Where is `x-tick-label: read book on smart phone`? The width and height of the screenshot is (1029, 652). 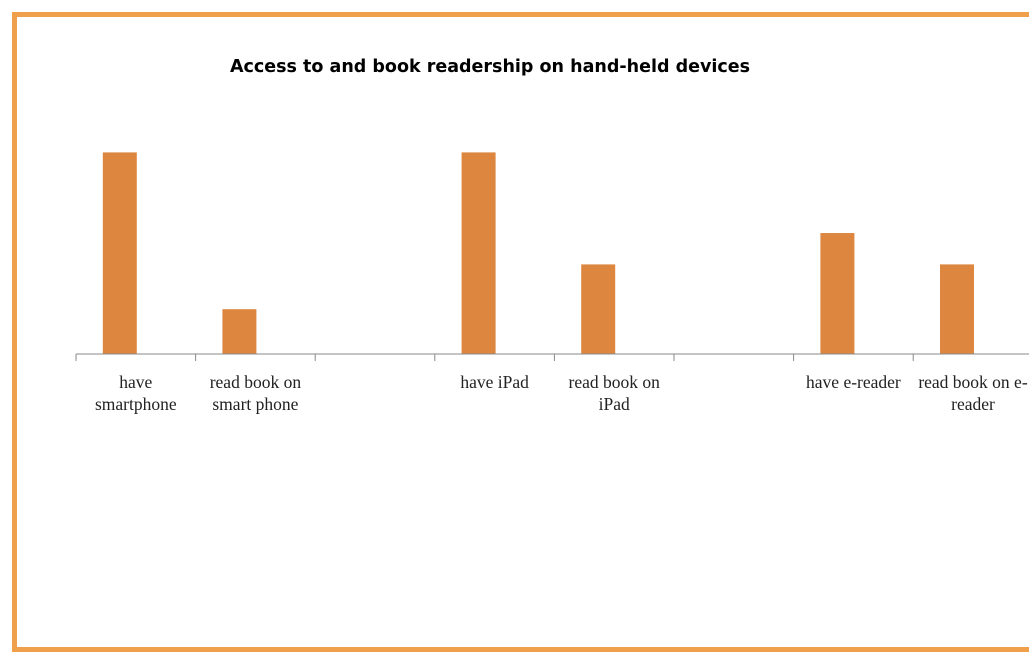 x-tick-label: read book on smart phone is located at coordinates (255, 393).